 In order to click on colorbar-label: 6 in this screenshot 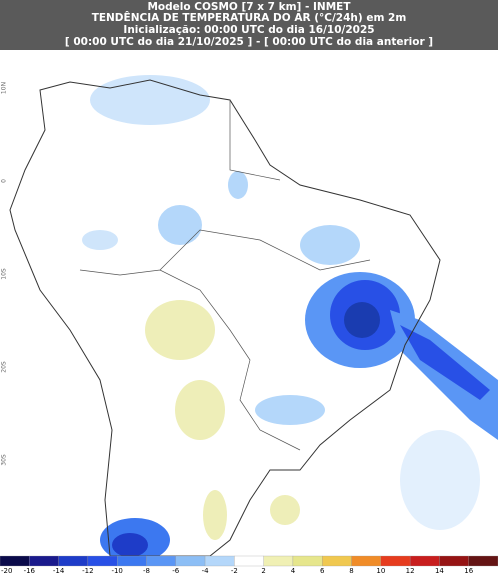, I will do `click(322, 571)`.